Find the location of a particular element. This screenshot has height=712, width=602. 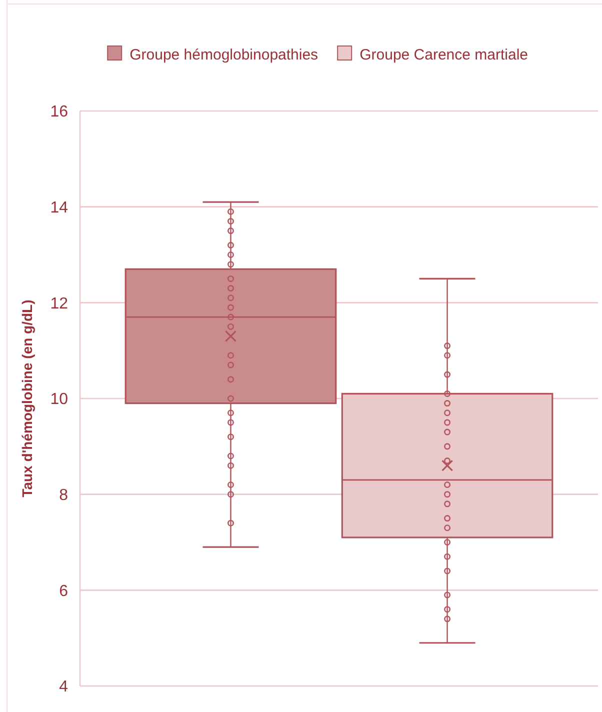

legend-label: Groupe hémoglobinopathies is located at coordinates (224, 55).